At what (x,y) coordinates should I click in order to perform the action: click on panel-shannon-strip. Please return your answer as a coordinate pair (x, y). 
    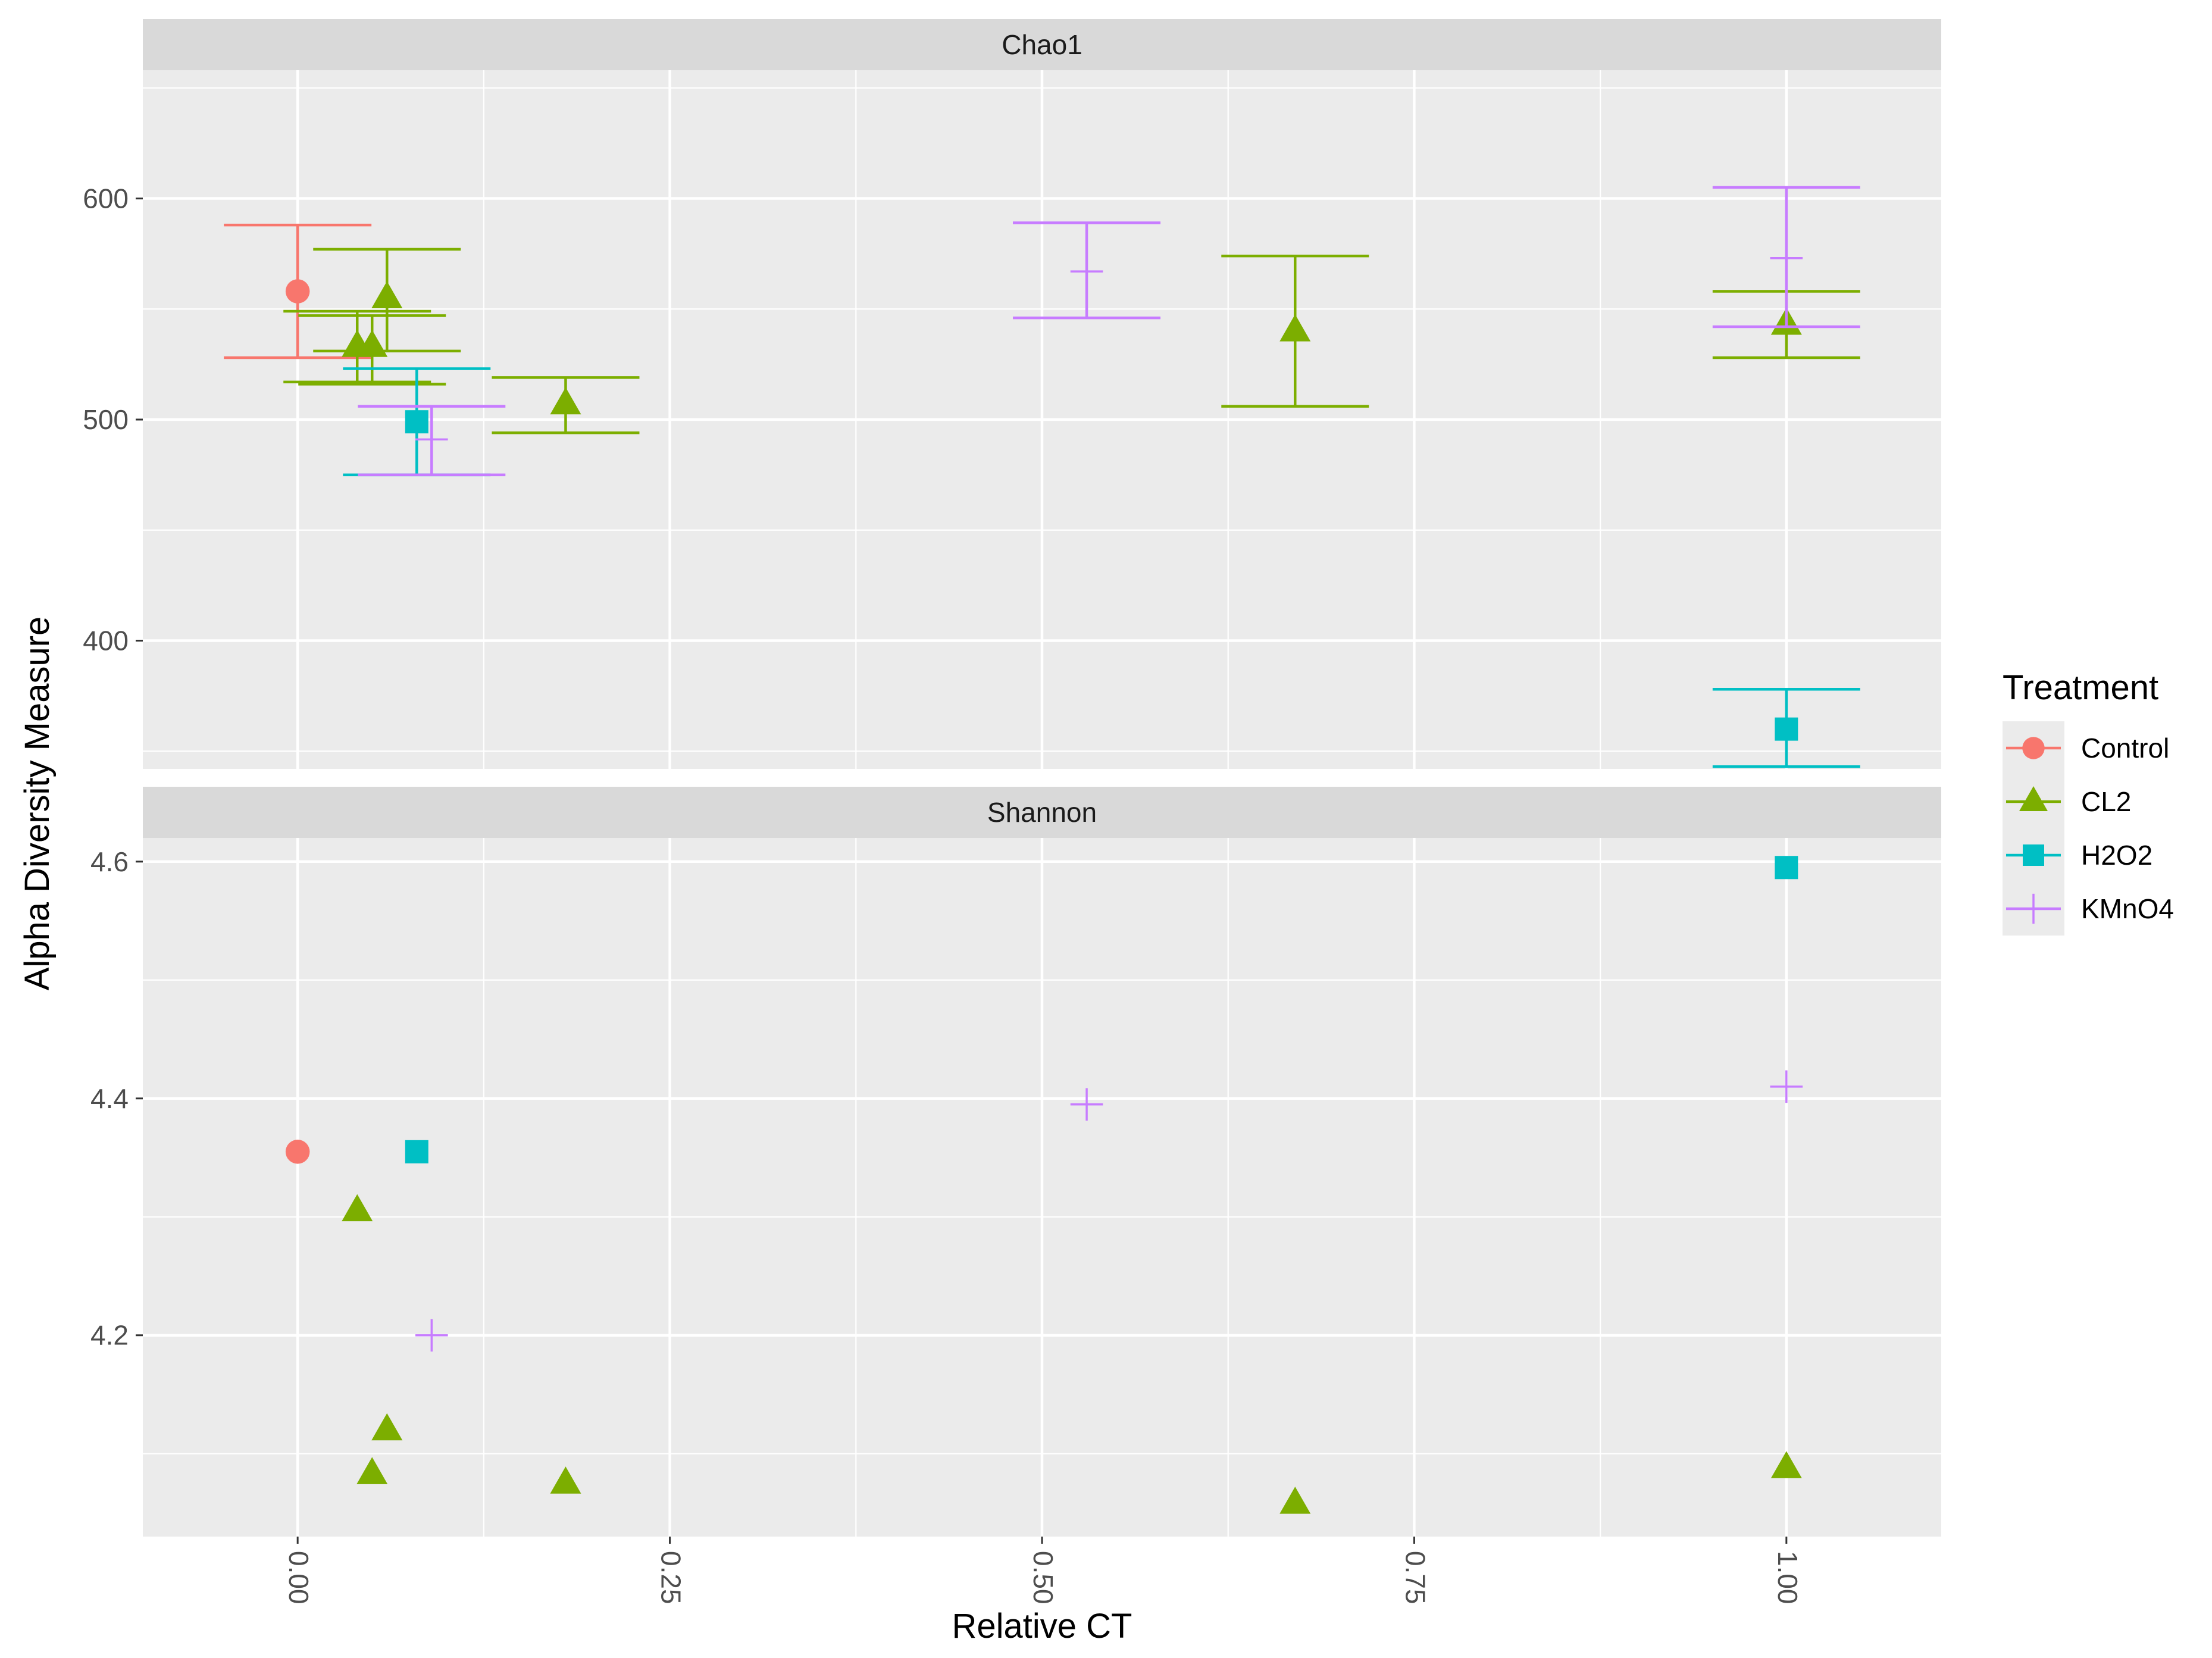
    Looking at the image, I should click on (1042, 812).